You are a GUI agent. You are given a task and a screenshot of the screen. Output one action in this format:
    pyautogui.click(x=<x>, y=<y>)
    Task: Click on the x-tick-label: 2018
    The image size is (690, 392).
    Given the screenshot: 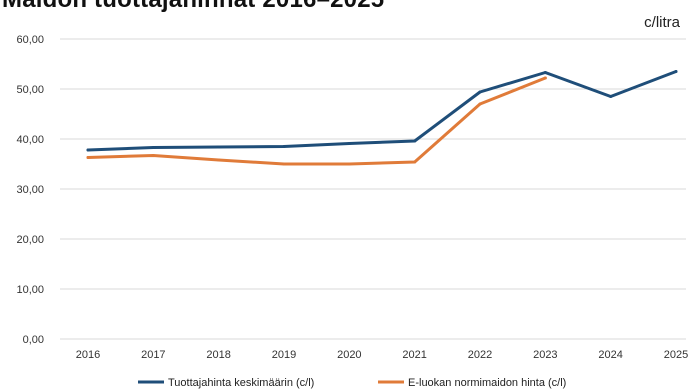 What is the action you would take?
    pyautogui.click(x=218, y=355)
    